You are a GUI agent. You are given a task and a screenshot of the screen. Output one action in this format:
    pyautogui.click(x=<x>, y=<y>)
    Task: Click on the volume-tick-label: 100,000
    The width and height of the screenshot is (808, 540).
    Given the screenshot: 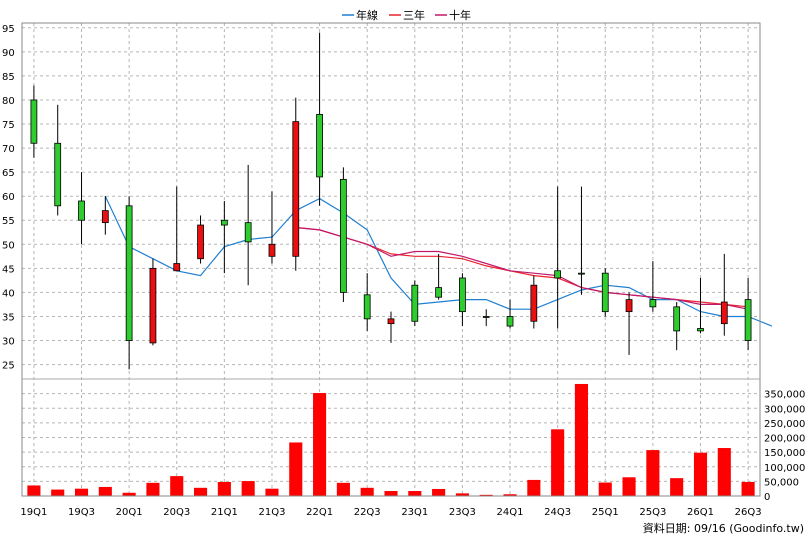 What is the action you would take?
    pyautogui.click(x=784, y=468)
    